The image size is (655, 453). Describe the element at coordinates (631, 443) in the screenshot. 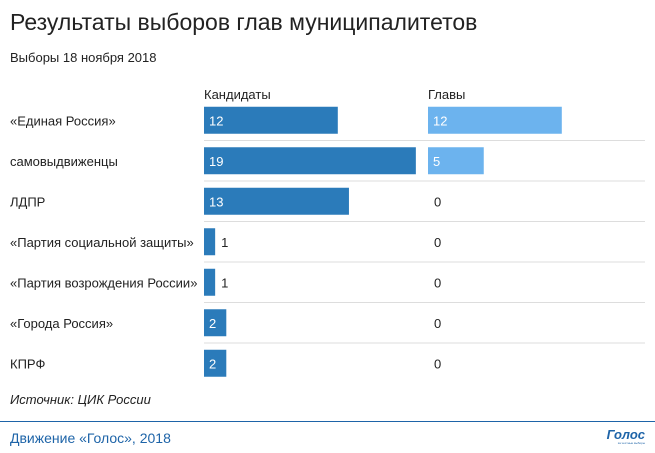

I see `logo-tagline: за честные выборы` at that location.